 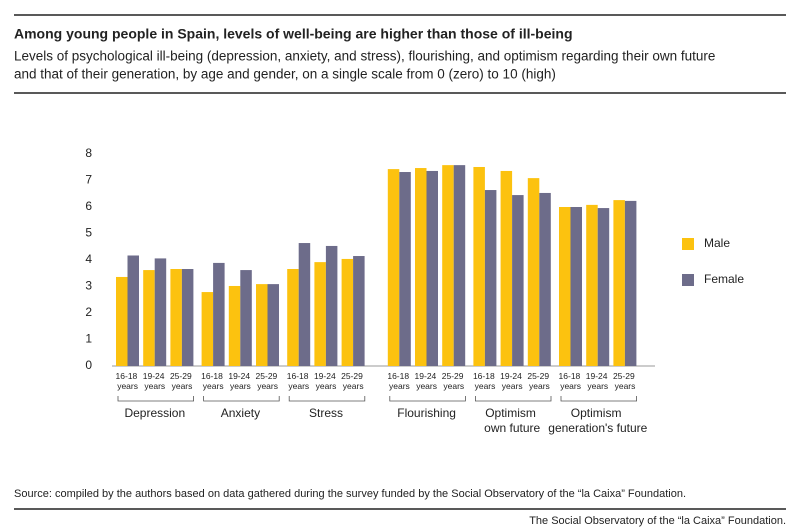 What do you see at coordinates (724, 279) in the screenshot?
I see `legend-label: Female` at bounding box center [724, 279].